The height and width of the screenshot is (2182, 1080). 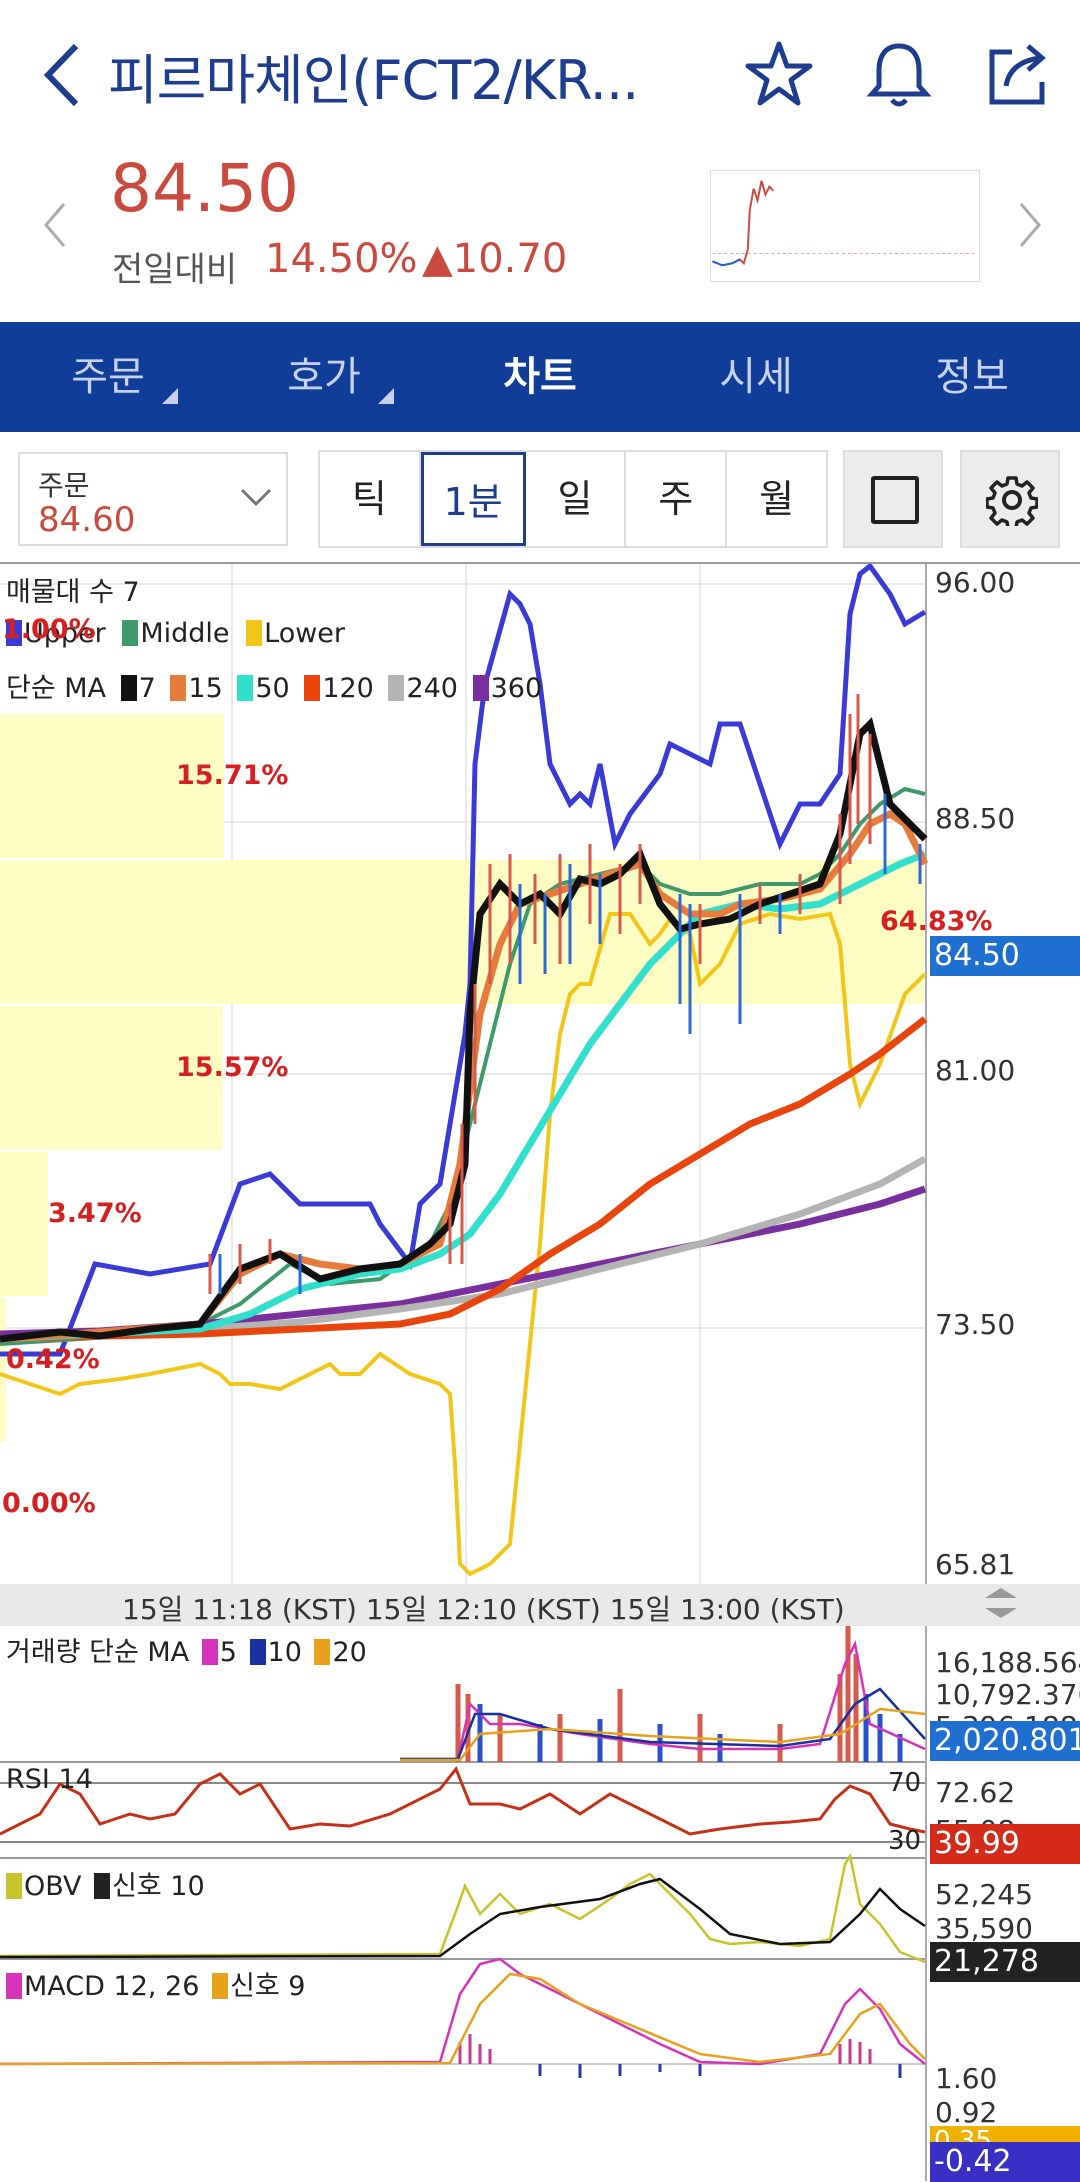 I want to click on y-tick: 81.00, so click(x=975, y=1070).